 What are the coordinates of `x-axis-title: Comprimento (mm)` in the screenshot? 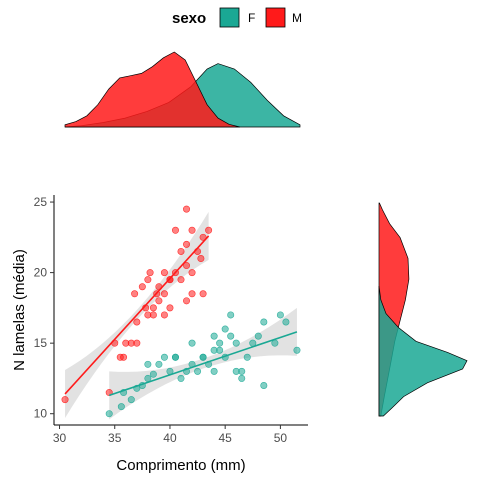 It's located at (180, 465).